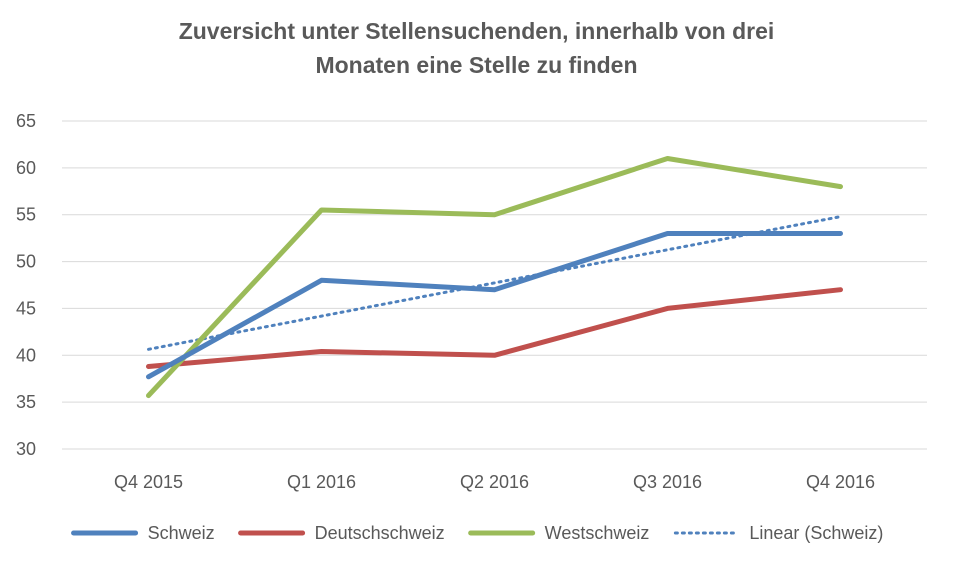 This screenshot has width=953, height=568. Describe the element at coordinates (26, 355) in the screenshot. I see `y-tick-label: 40` at that location.